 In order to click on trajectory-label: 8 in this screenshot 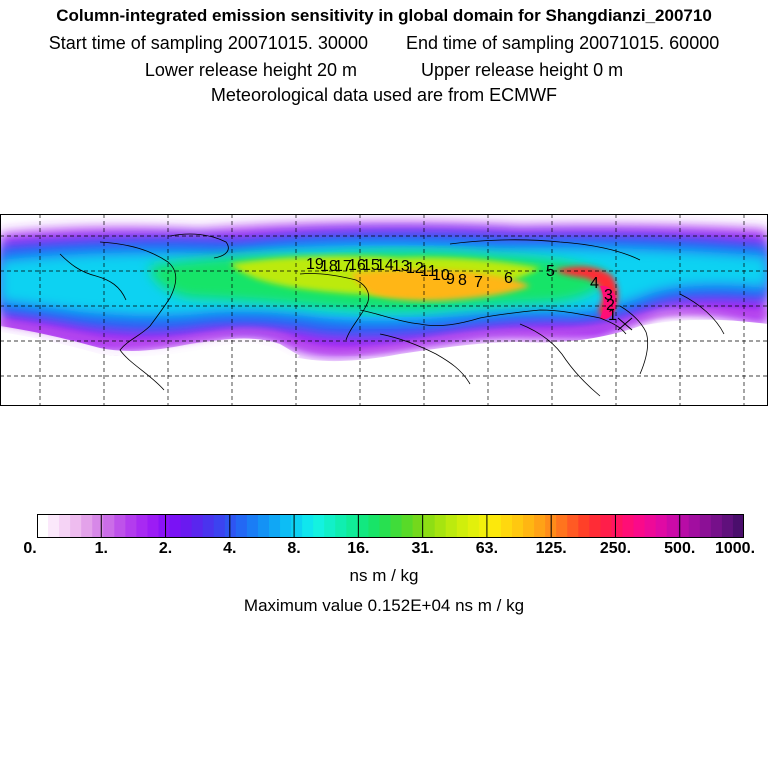, I will do `click(462, 280)`.